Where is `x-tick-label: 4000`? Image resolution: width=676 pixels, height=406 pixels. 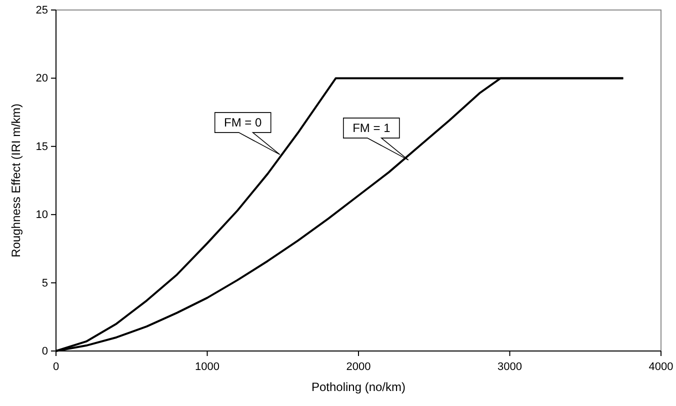
x-tick-label: 4000 is located at coordinates (661, 367).